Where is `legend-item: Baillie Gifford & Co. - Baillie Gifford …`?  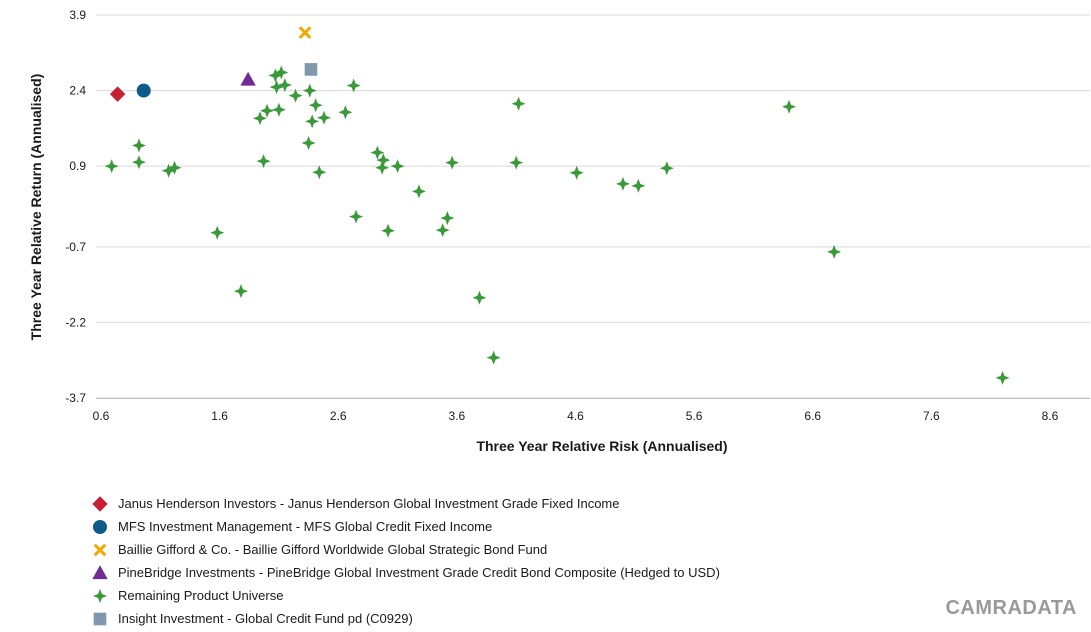
legend-item: Baillie Gifford & Co. - Baillie Gifford … is located at coordinates (406, 549).